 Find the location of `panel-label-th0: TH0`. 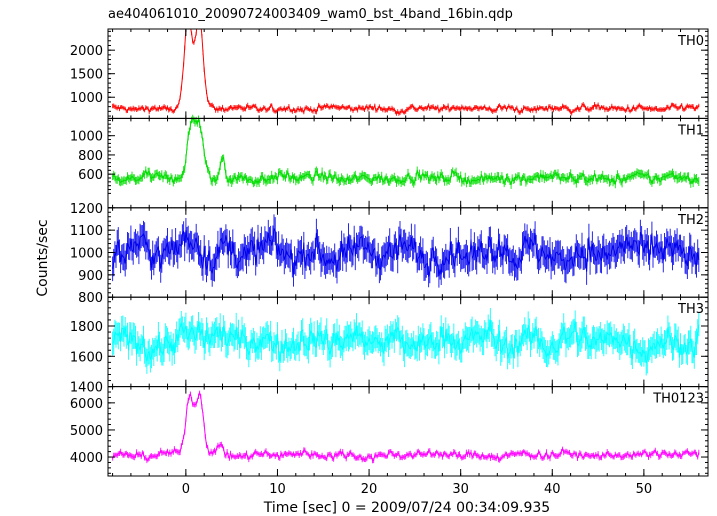

panel-label-th0: TH0 is located at coordinates (690, 41).